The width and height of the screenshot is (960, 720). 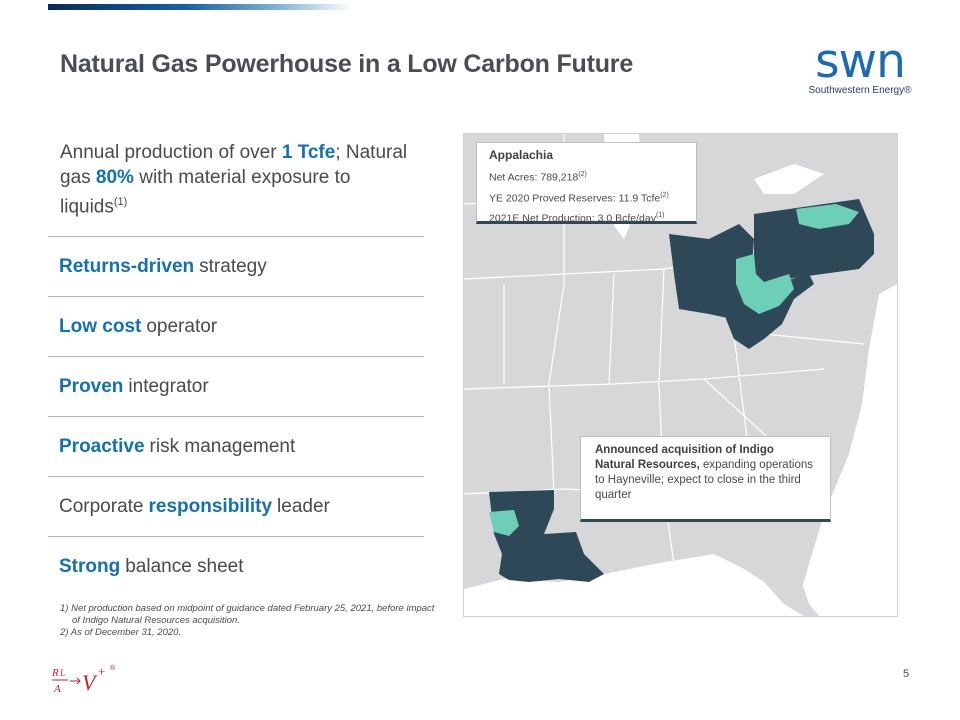 I want to click on intro-part2: ; Natural gas, so click(x=234, y=165).